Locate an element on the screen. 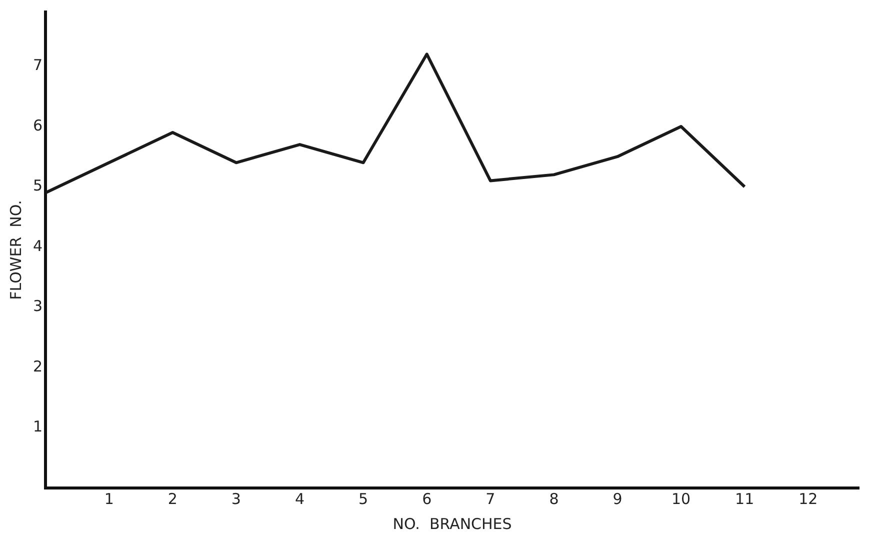  y-tick-label: 7 is located at coordinates (37, 65).